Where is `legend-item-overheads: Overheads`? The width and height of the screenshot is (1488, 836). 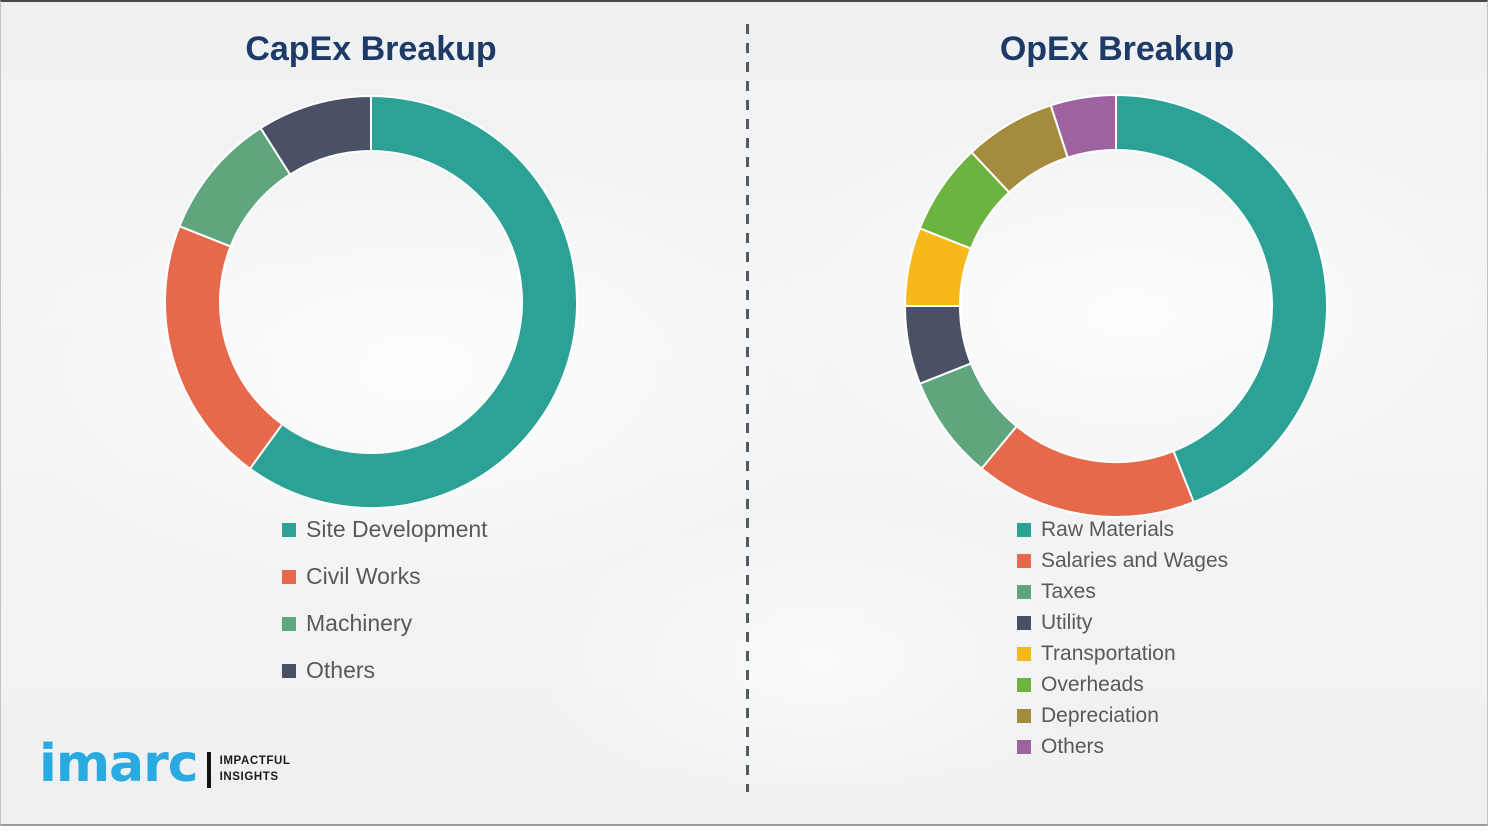 legend-item-overheads: Overheads is located at coordinates (1122, 685).